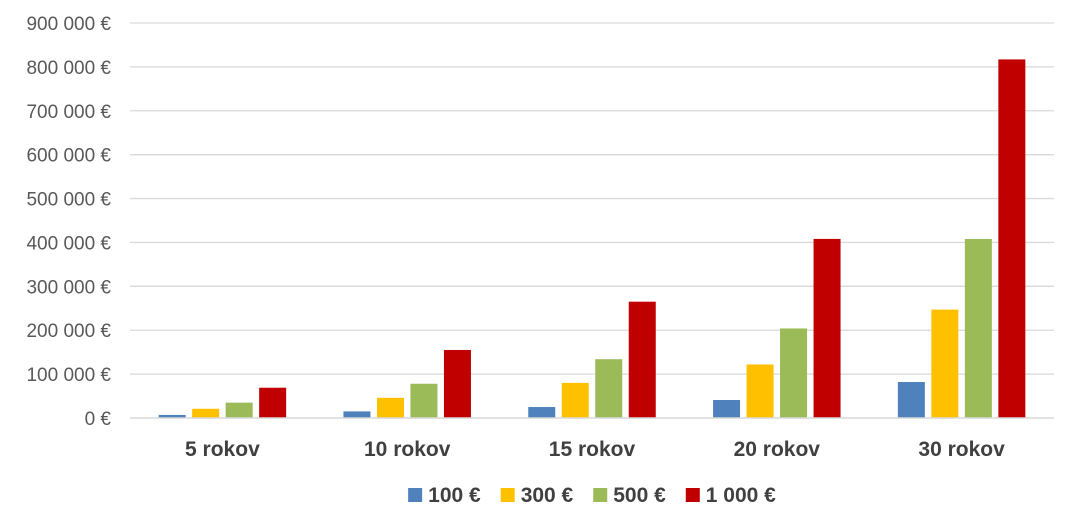 Image resolution: width=1076 pixels, height=531 pixels. I want to click on y-tick-label: 200 000 €, so click(68, 331).